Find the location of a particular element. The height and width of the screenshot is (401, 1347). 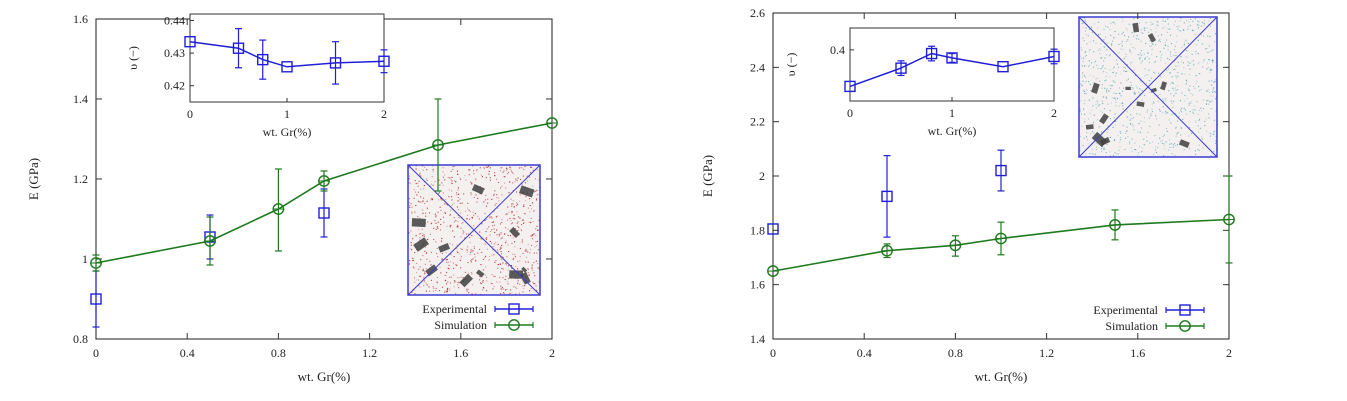

x-tick-label: 1.2 is located at coordinates (369, 353).